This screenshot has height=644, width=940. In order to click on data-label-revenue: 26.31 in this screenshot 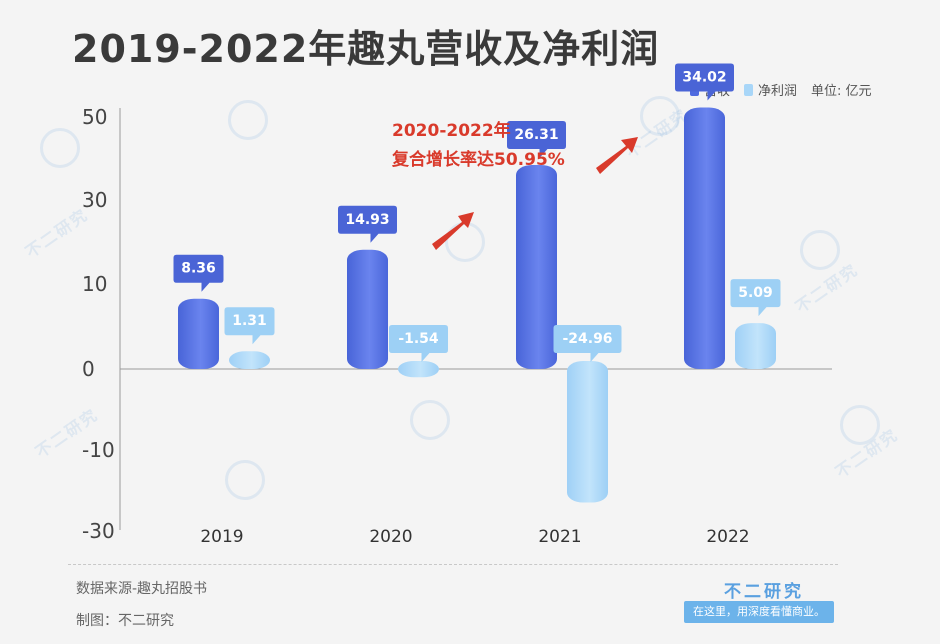, I will do `click(536, 135)`.